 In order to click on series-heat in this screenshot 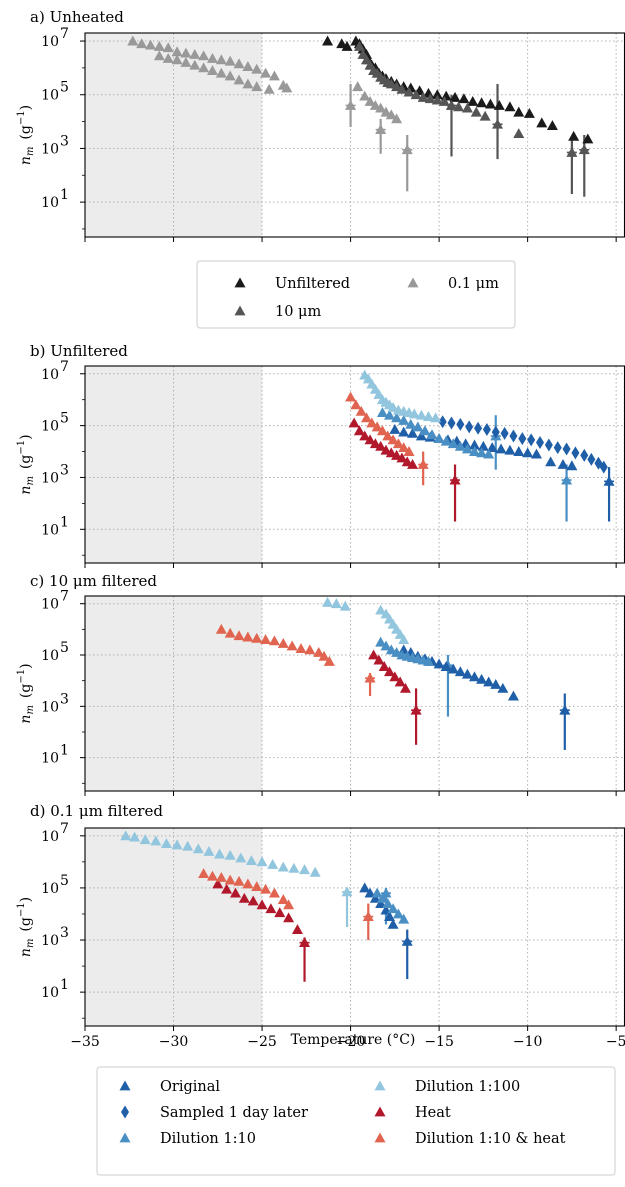, I will do `click(389, 671)`.